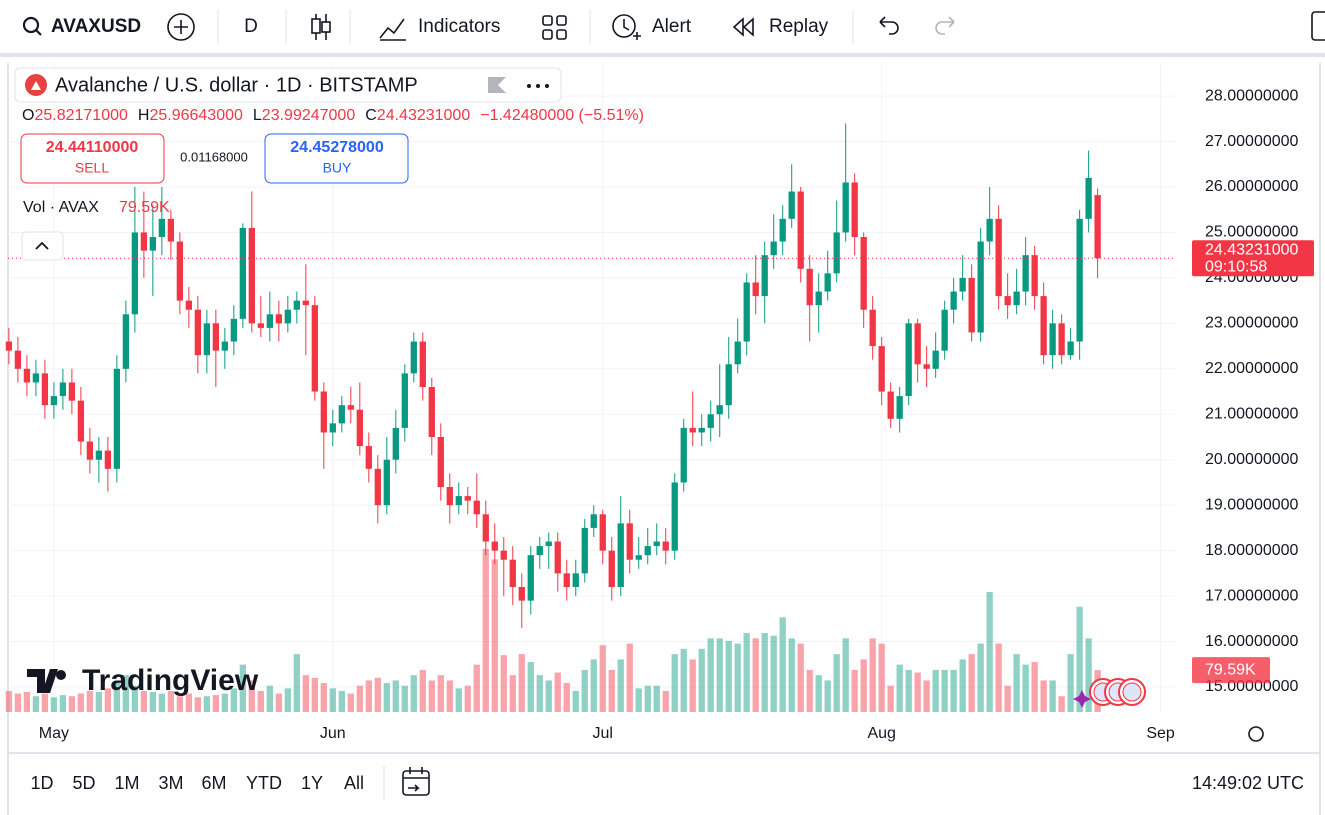 This screenshot has width=1325, height=815. I want to click on buy-label: BUY, so click(337, 168).